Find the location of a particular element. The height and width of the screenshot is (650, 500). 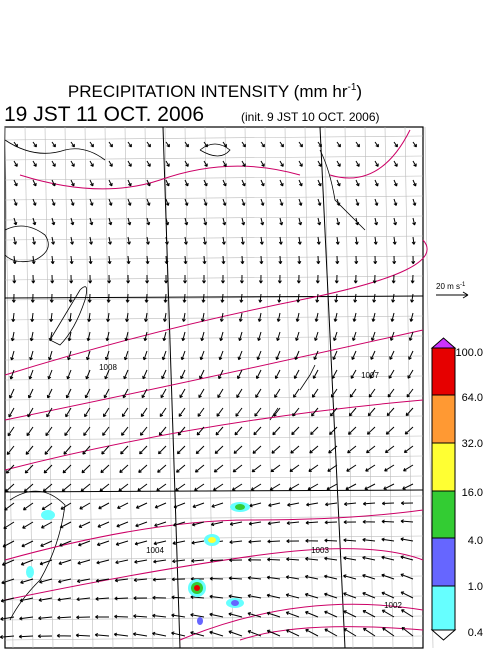

colorbar-label: 100.0 is located at coordinates (469, 353).